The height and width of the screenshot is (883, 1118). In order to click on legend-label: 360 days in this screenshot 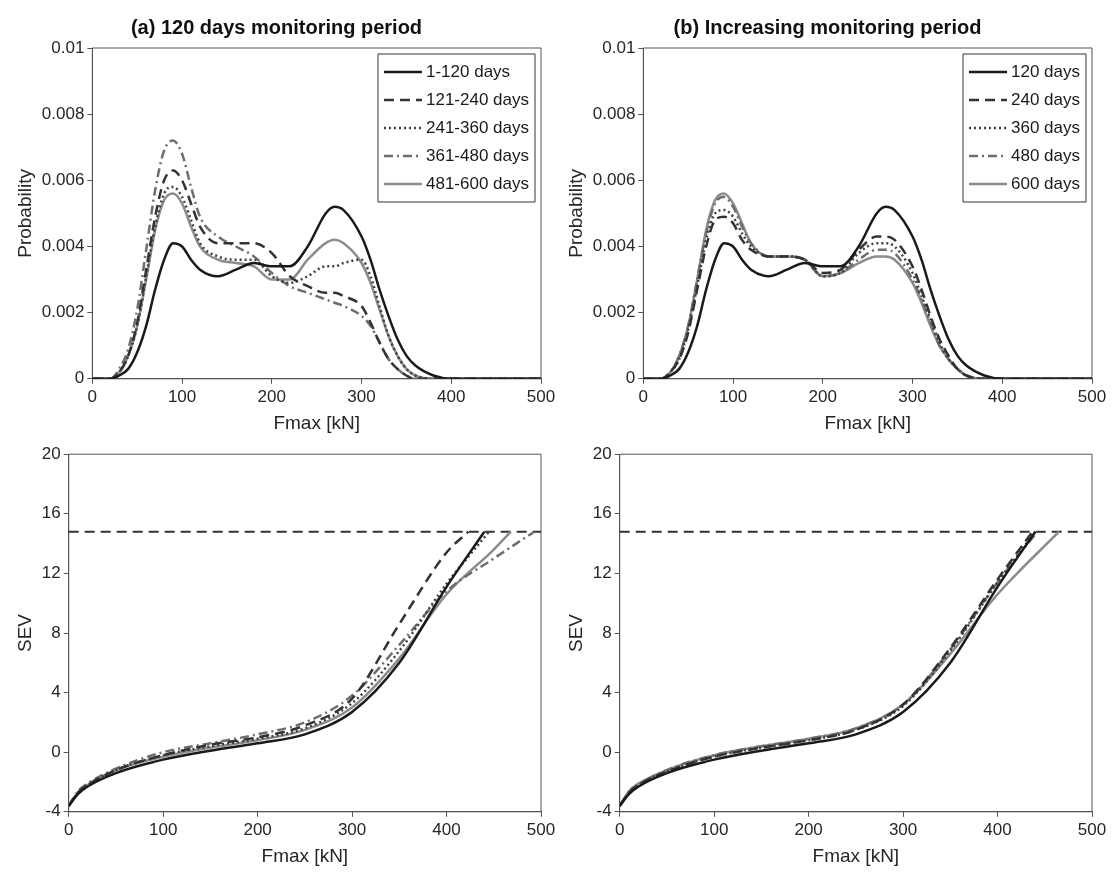, I will do `click(1045, 127)`.